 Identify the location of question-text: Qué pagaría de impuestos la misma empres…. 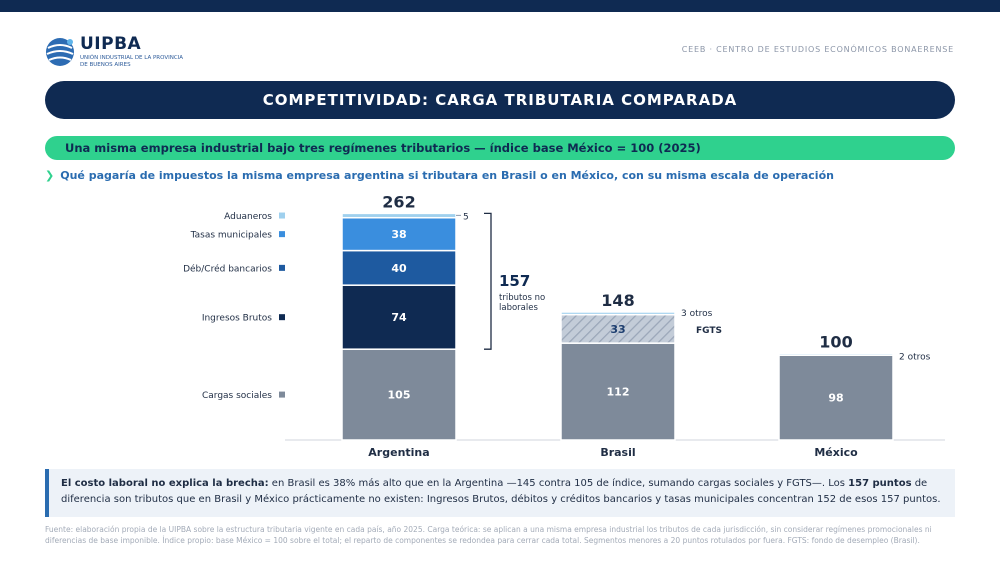
(447, 175).